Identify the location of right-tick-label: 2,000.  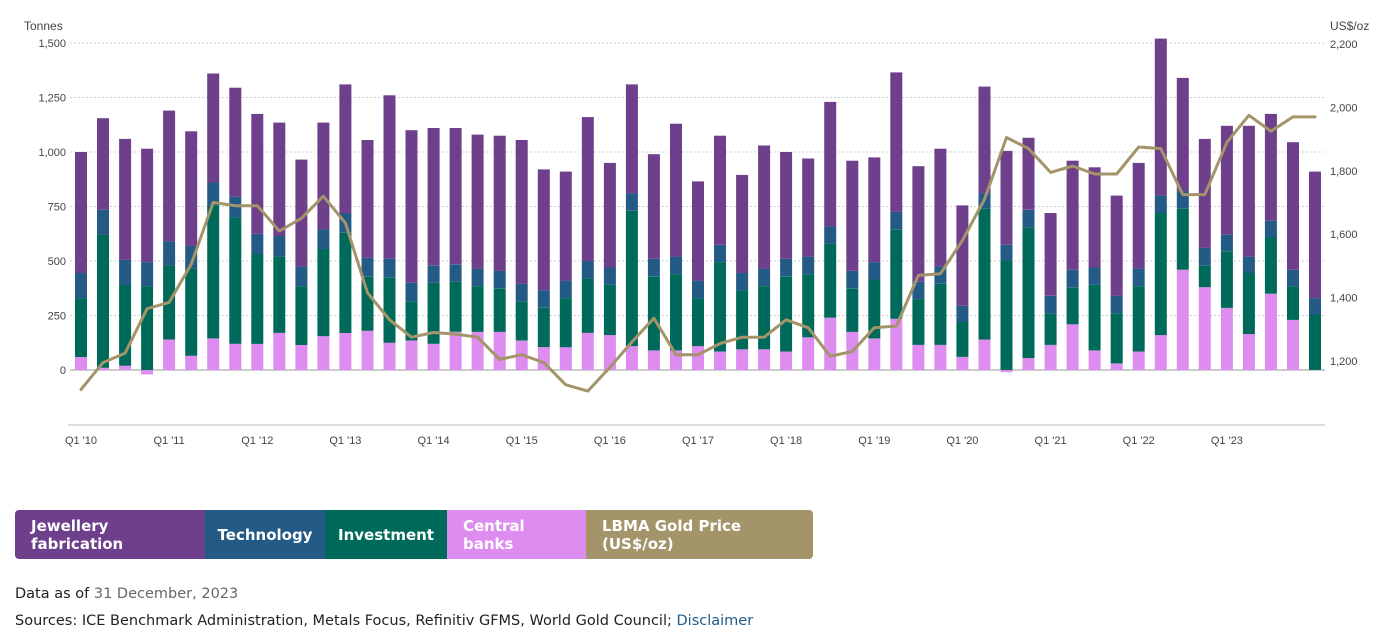
(1344, 108).